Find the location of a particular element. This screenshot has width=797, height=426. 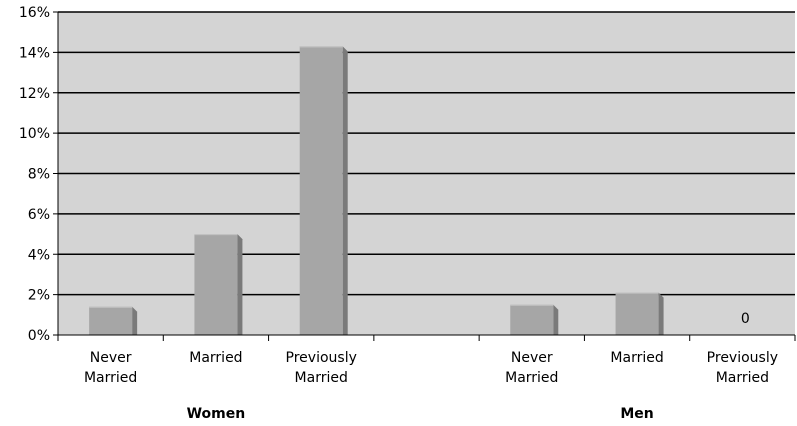

y-tick-label-1: 2% is located at coordinates (39, 296).